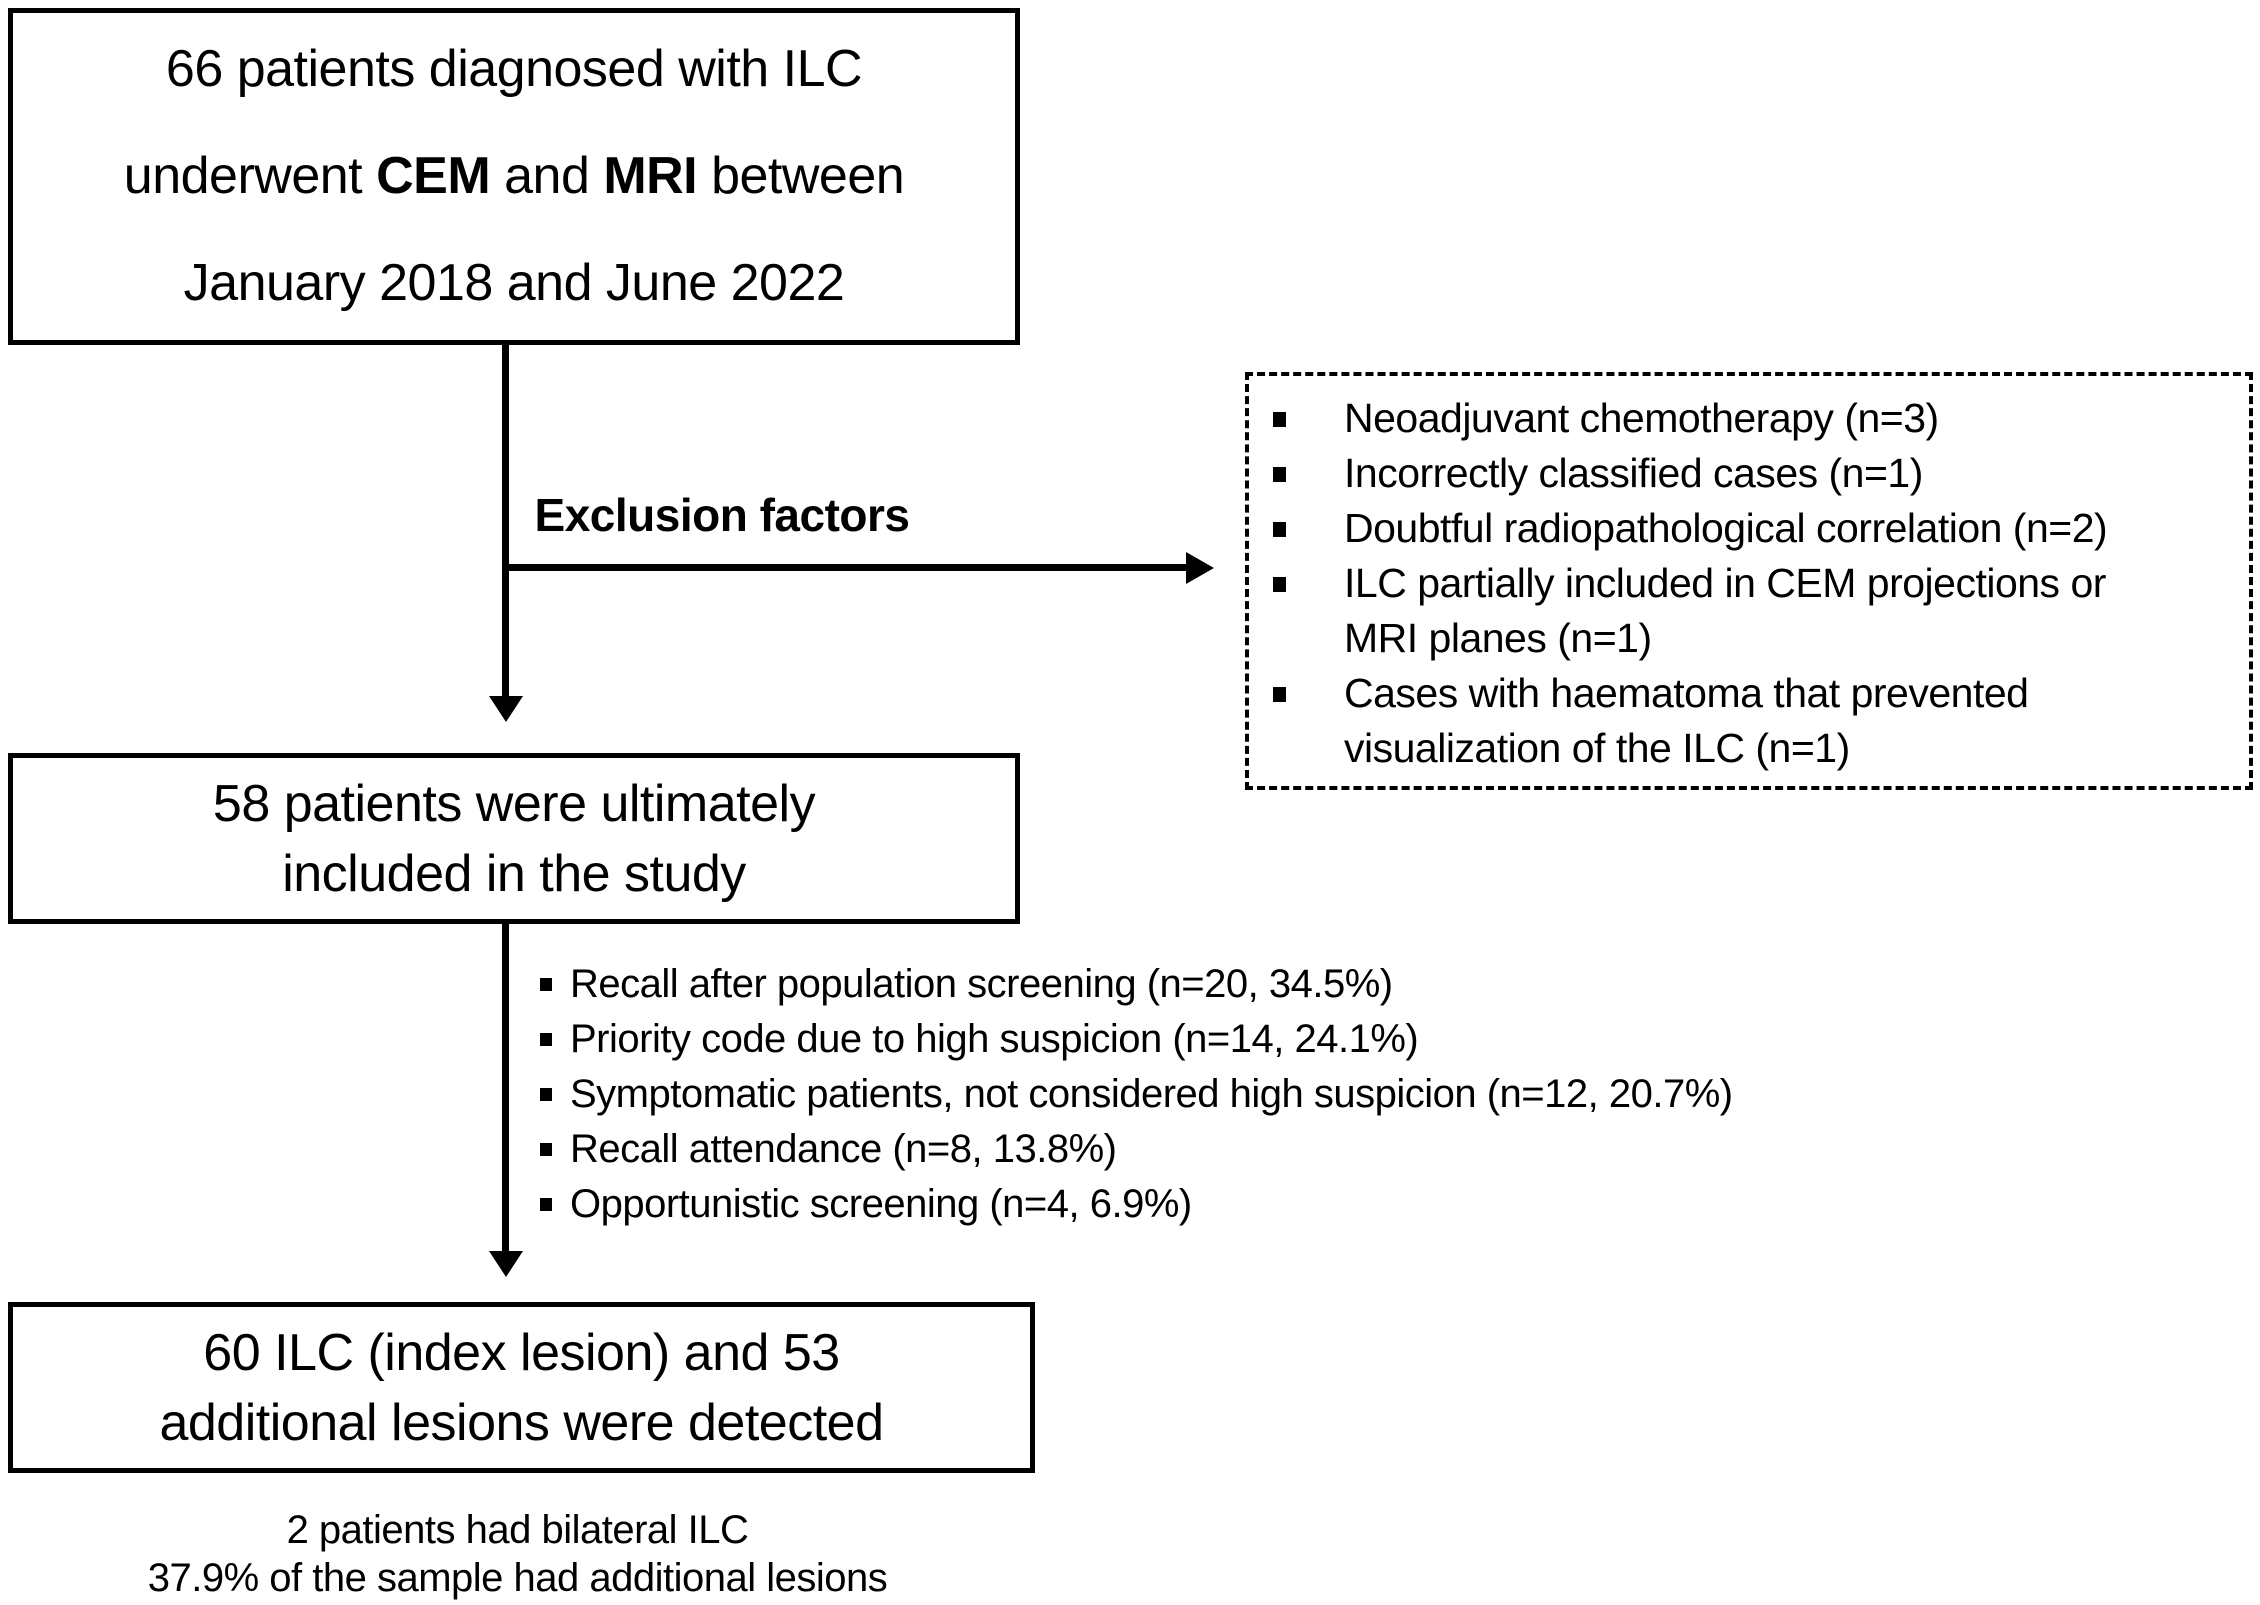 This screenshot has width=2260, height=1605. Describe the element at coordinates (505, 521) in the screenshot. I see `down-arrow-1-shaft` at that location.